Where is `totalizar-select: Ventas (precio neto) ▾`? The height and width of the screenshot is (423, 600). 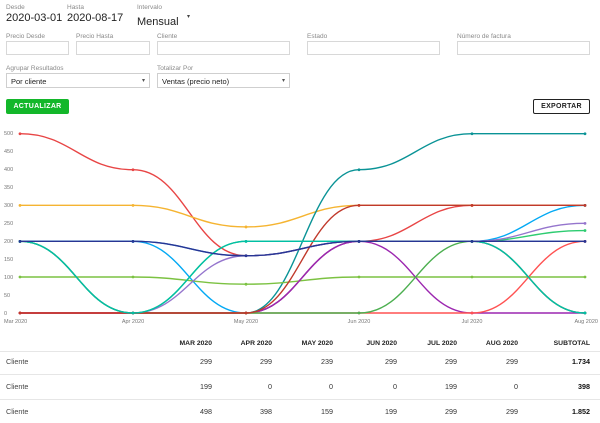
totalizar-select: Ventas (precio neto) ▾ is located at coordinates (223, 80).